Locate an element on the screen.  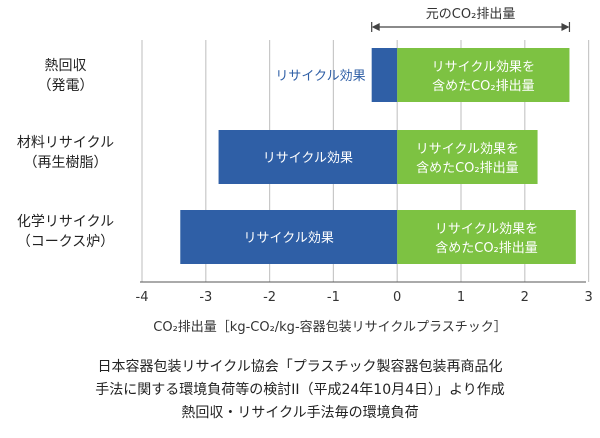
bar-label-positive-line1-2: リサイクル効果を is located at coordinates (467, 149).